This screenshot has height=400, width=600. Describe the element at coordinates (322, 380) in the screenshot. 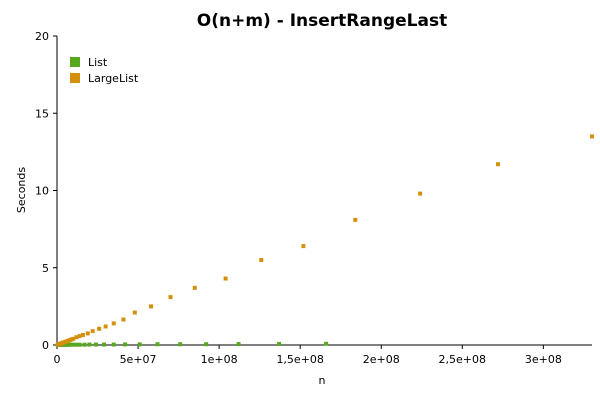

I see `x-axis-title: n` at that location.